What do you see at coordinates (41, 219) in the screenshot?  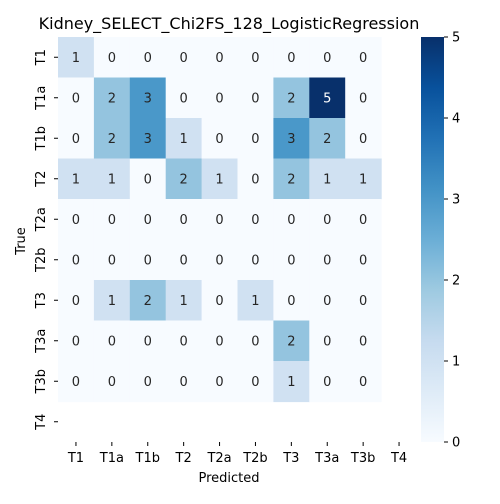 I see `y-tick-label: T2a` at bounding box center [41, 219].